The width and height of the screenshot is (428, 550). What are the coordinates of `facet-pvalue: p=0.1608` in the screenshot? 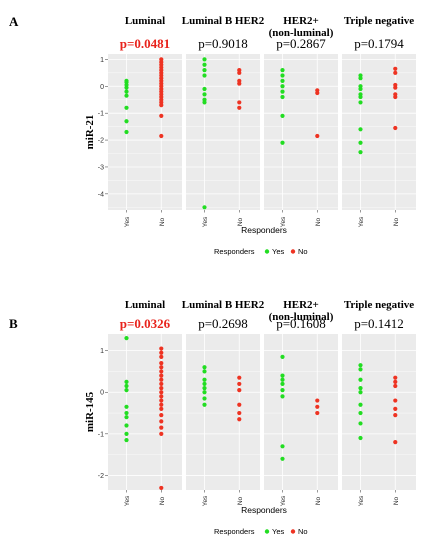 It's located at (301, 323).